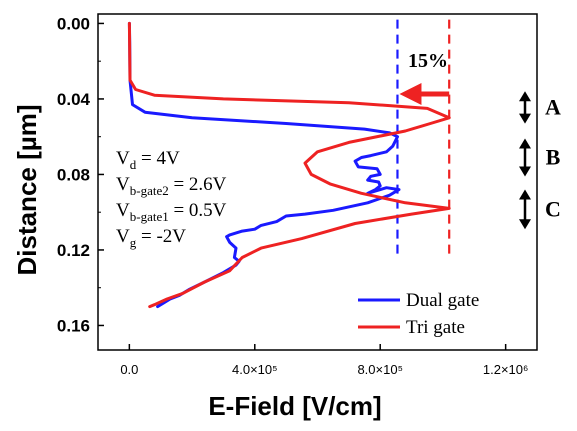 This screenshot has height=431, width=577. Describe the element at coordinates (553, 106) in the screenshot. I see `region-label-a: A` at that location.